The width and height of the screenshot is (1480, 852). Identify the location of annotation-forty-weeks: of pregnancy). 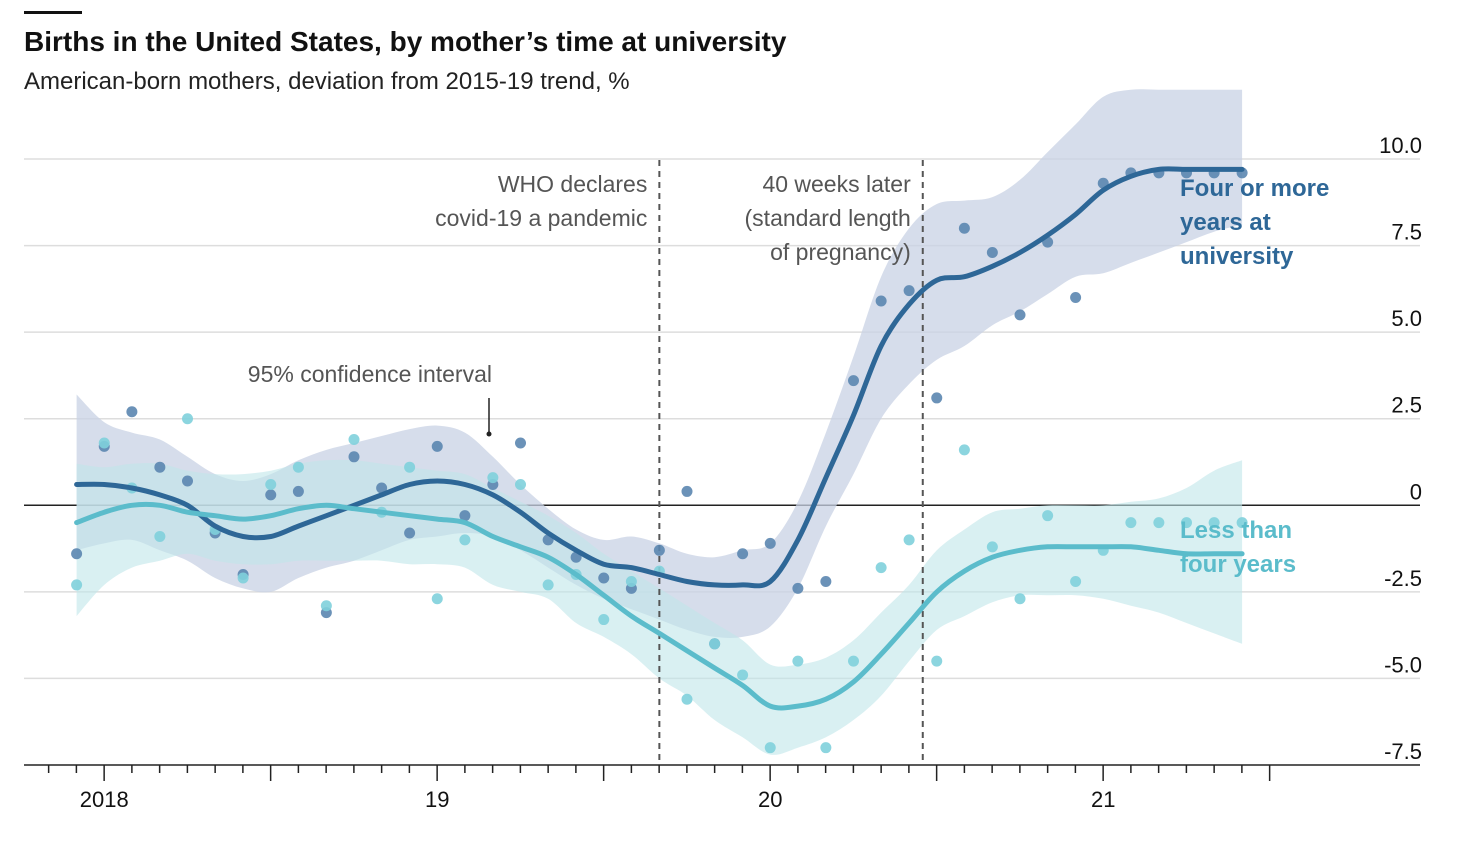
(840, 252).